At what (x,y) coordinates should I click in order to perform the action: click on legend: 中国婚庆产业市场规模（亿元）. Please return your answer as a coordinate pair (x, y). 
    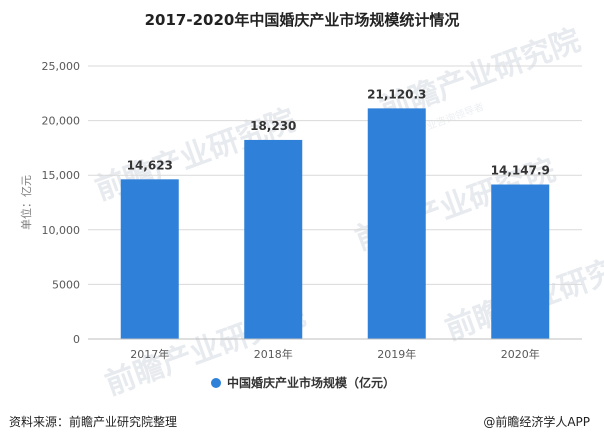
    Looking at the image, I should click on (303, 382).